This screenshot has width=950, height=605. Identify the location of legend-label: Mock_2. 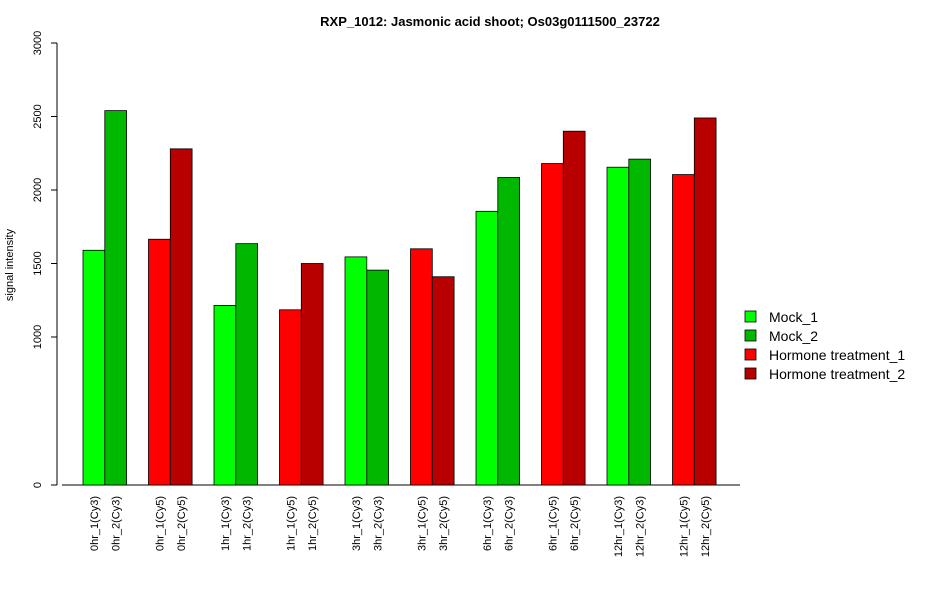
(793, 336).